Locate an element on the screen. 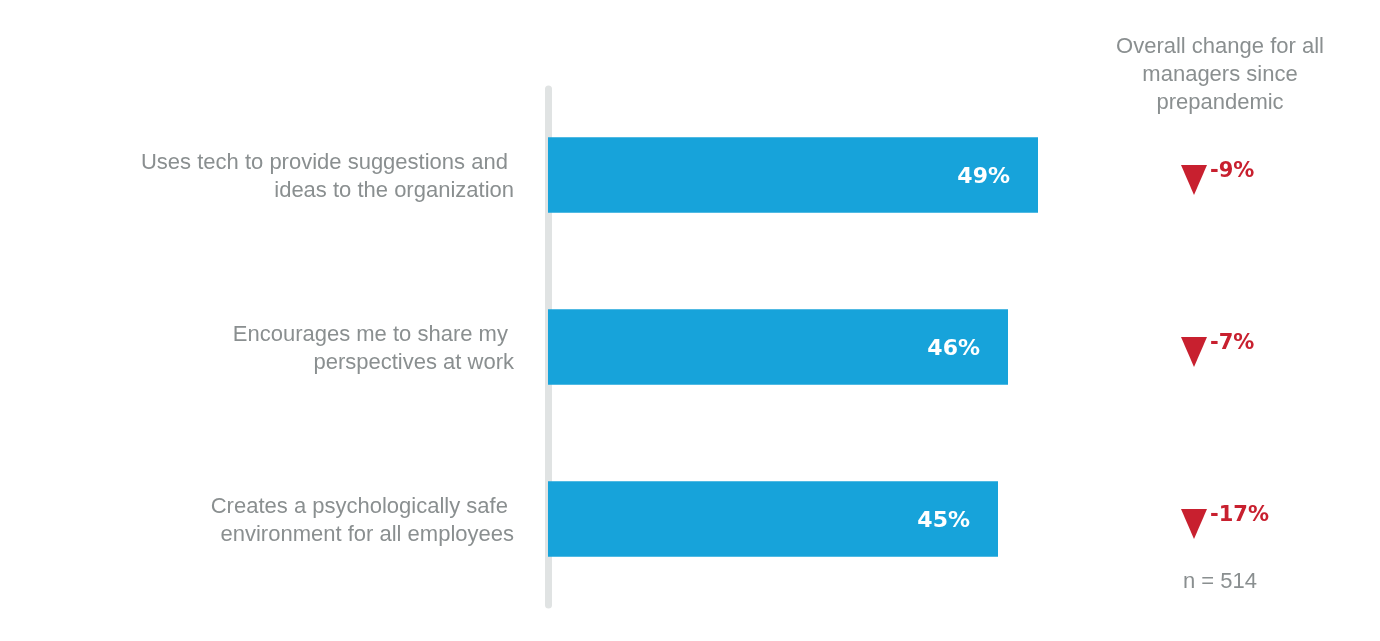  data-label: 46% is located at coordinates (953, 347).